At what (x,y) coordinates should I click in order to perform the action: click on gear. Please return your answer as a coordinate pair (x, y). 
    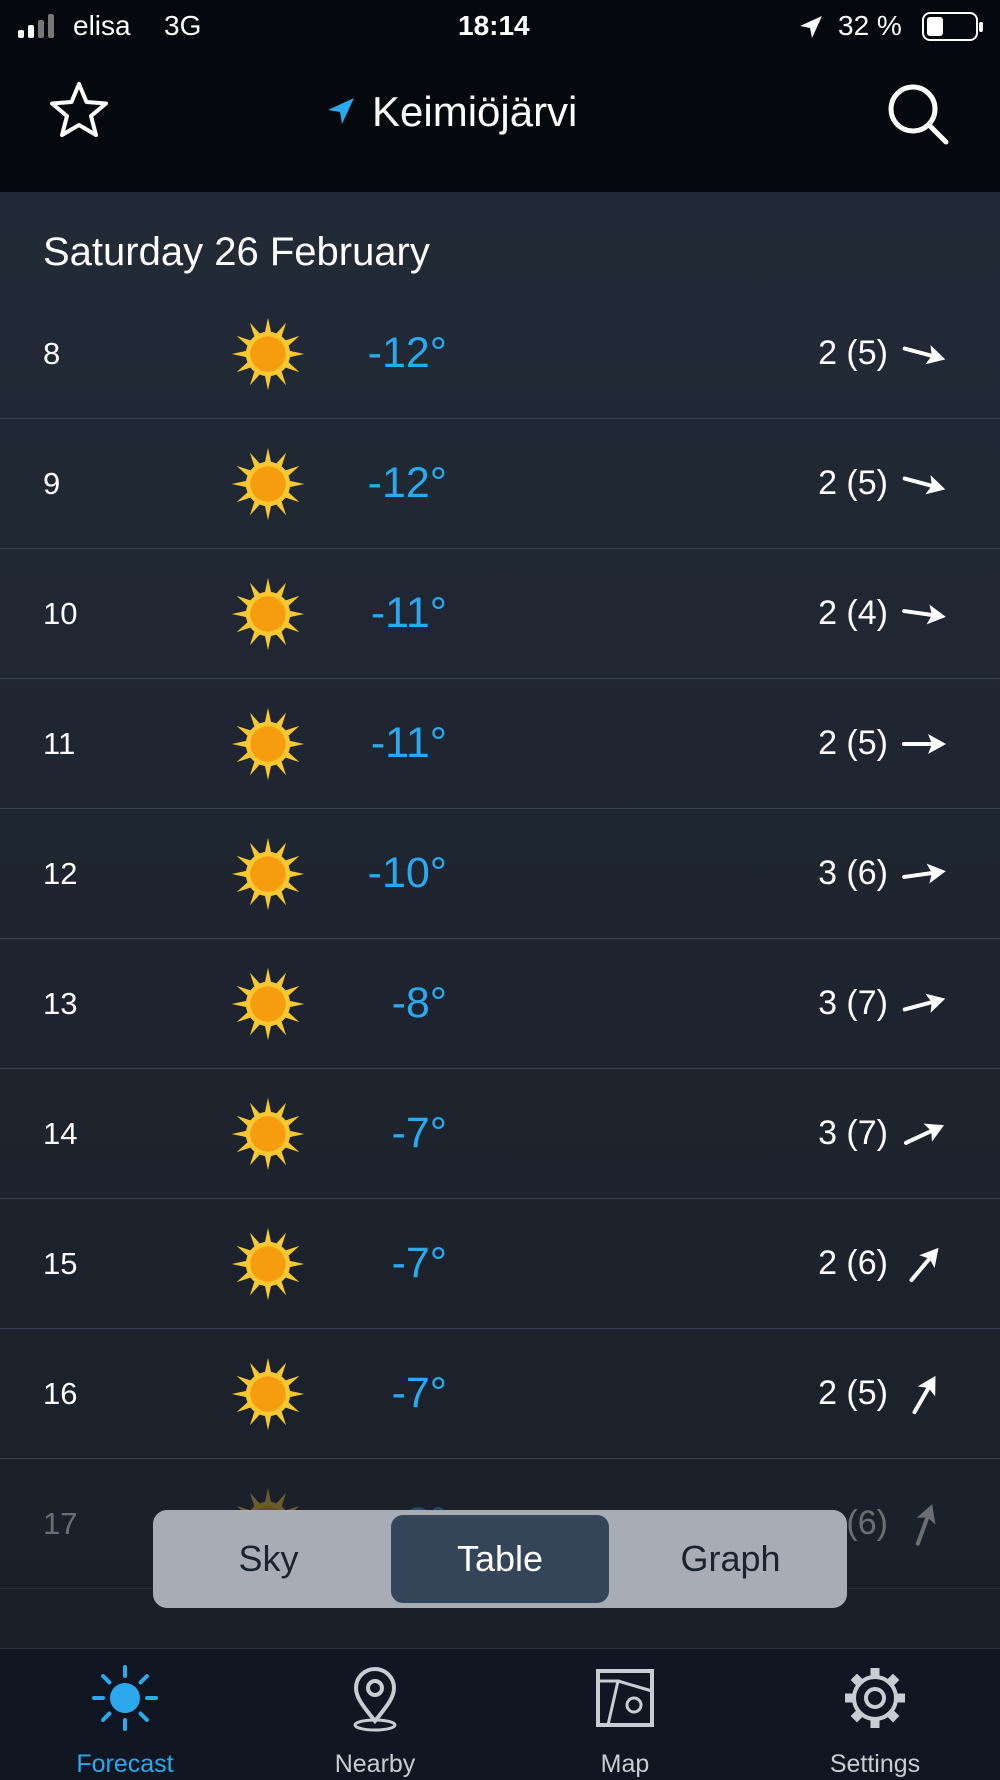
    Looking at the image, I should click on (875, 1698).